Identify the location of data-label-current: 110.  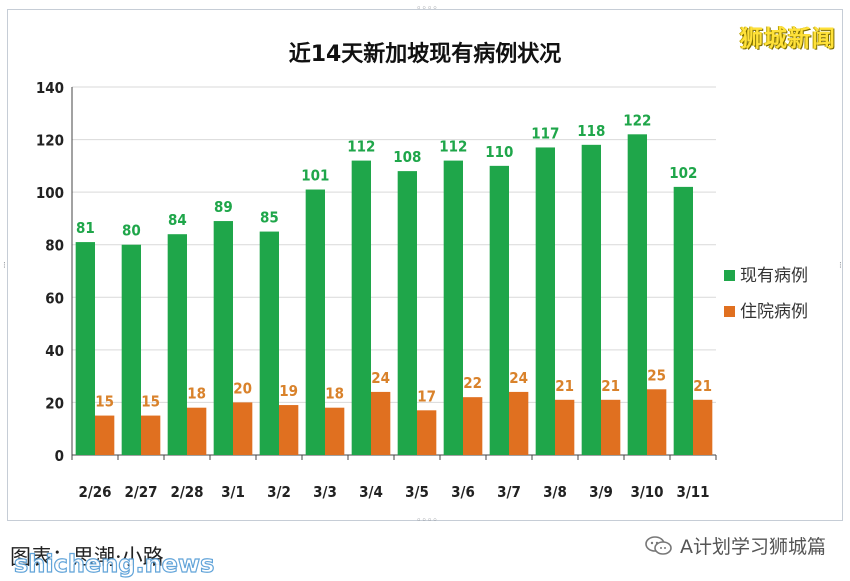
(499, 152).